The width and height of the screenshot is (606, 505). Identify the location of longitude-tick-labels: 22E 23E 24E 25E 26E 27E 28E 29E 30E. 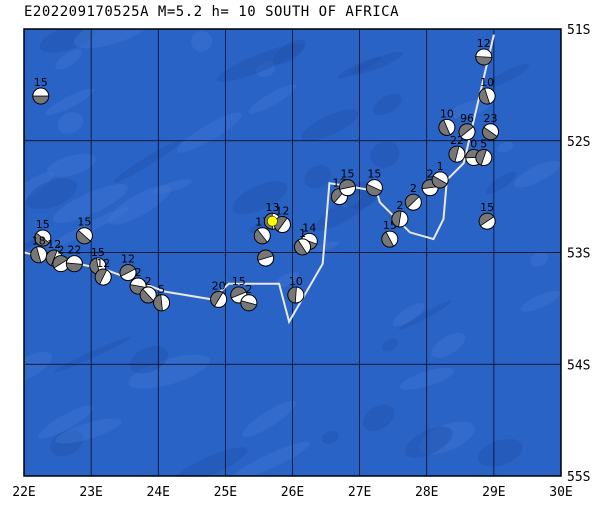
(292, 492).